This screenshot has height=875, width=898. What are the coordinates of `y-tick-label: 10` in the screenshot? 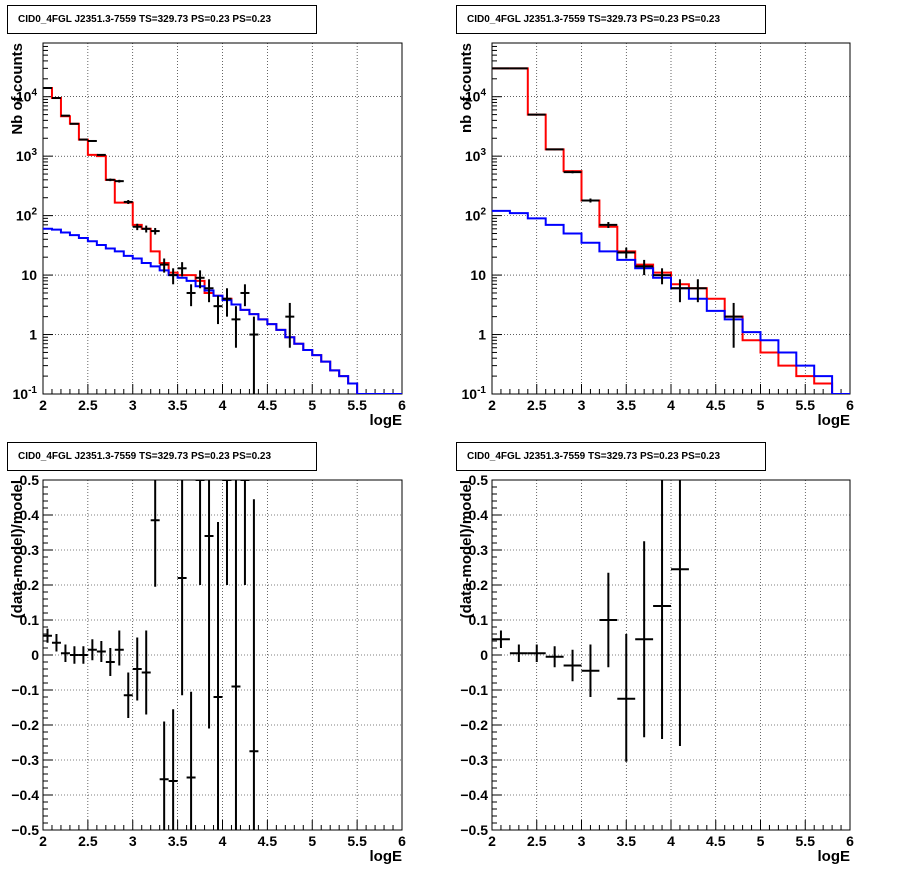 It's located at (478, 275).